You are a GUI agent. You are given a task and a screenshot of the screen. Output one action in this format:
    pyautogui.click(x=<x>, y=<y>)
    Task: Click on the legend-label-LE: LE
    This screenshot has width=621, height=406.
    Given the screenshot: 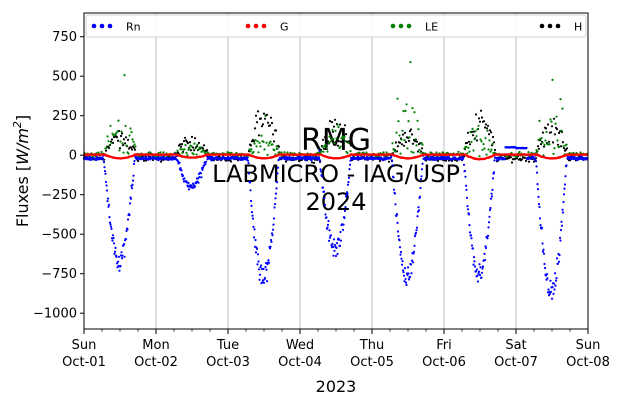 What is the action you would take?
    pyautogui.click(x=431, y=27)
    